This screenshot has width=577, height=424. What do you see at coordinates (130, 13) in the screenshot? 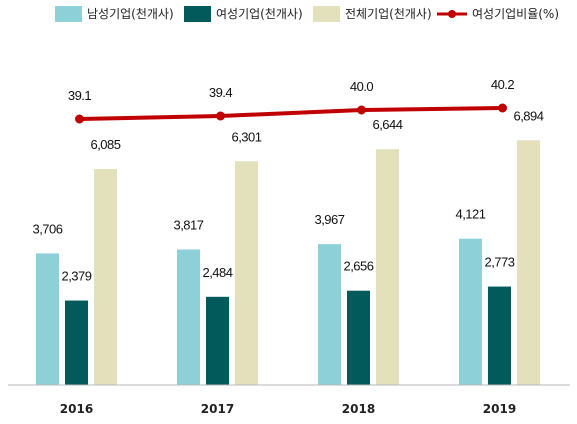
I see `legend-label-1: 남성기업(천개사)` at bounding box center [130, 13].